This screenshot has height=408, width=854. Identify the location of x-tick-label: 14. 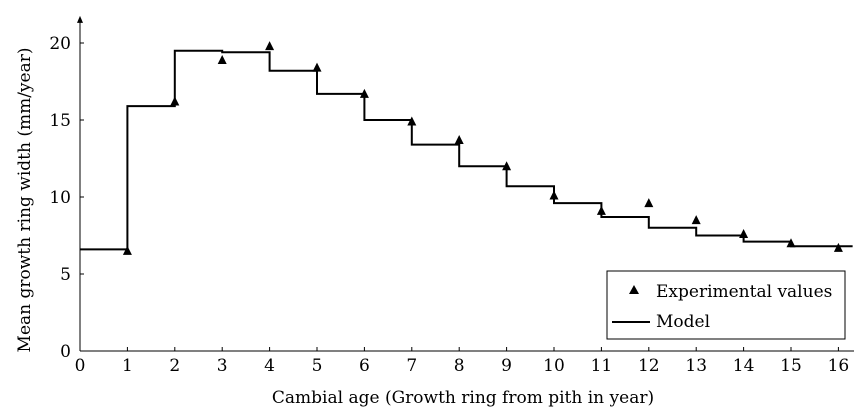
(744, 366).